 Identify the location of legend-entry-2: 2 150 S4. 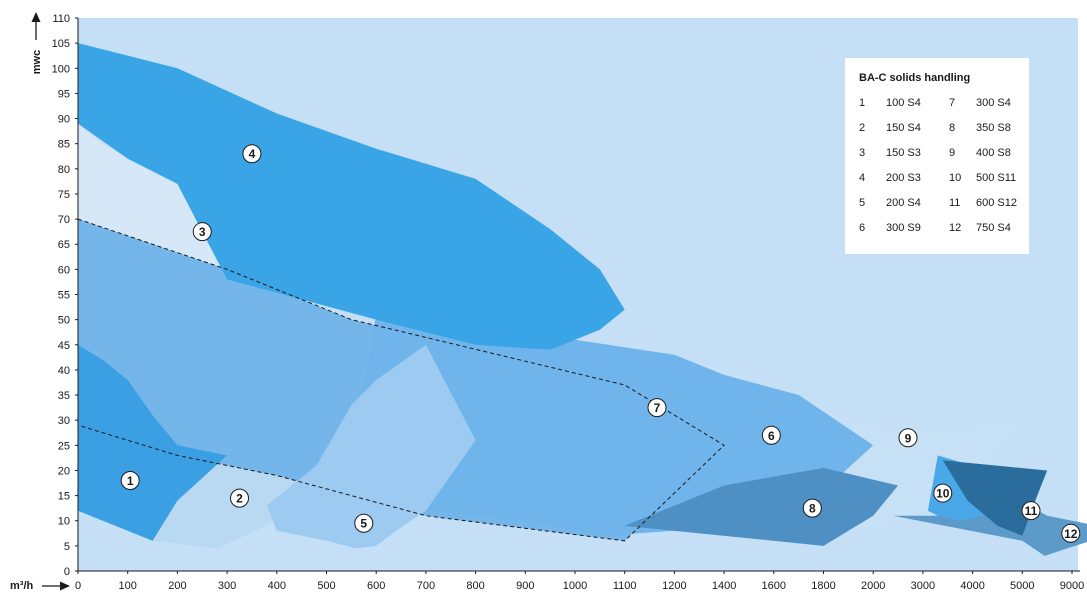
(899, 128).